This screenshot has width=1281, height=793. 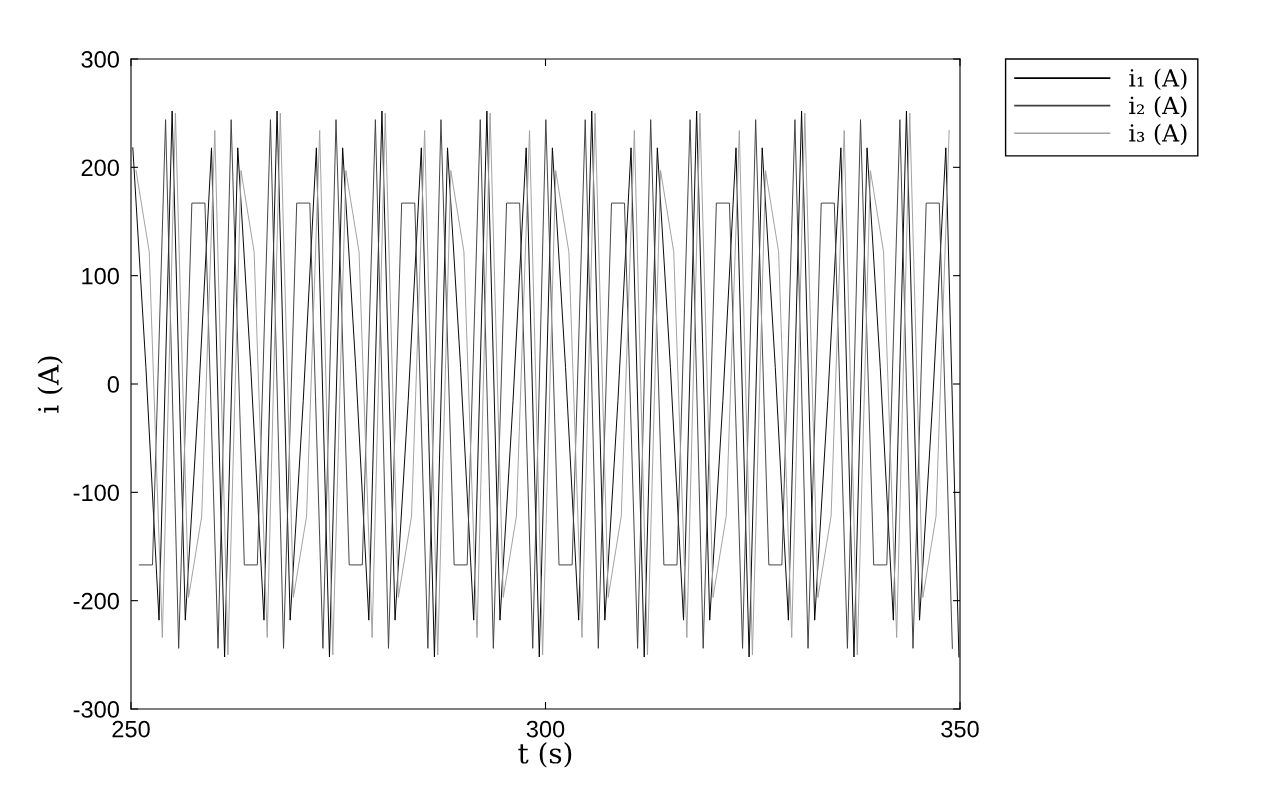 I want to click on x-axis-title: t (s), so click(x=545, y=755).